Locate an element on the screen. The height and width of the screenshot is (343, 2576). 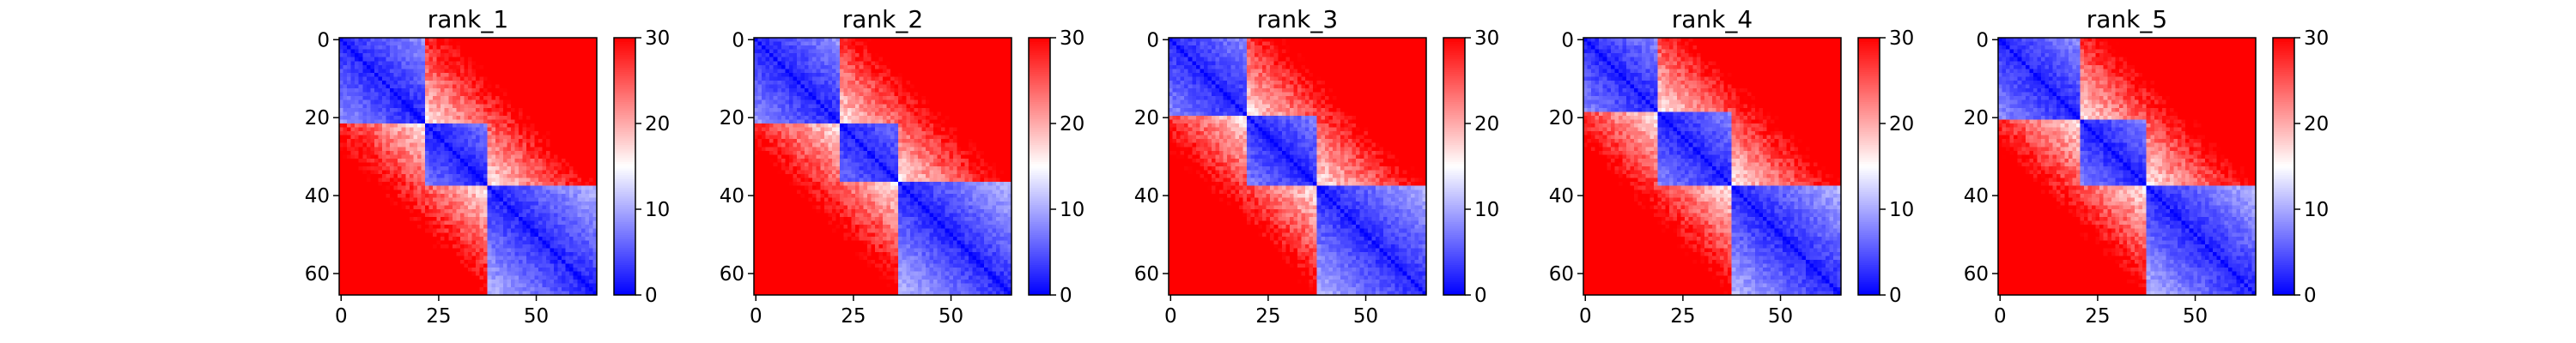
colorbar-segment is located at coordinates (625, 219).